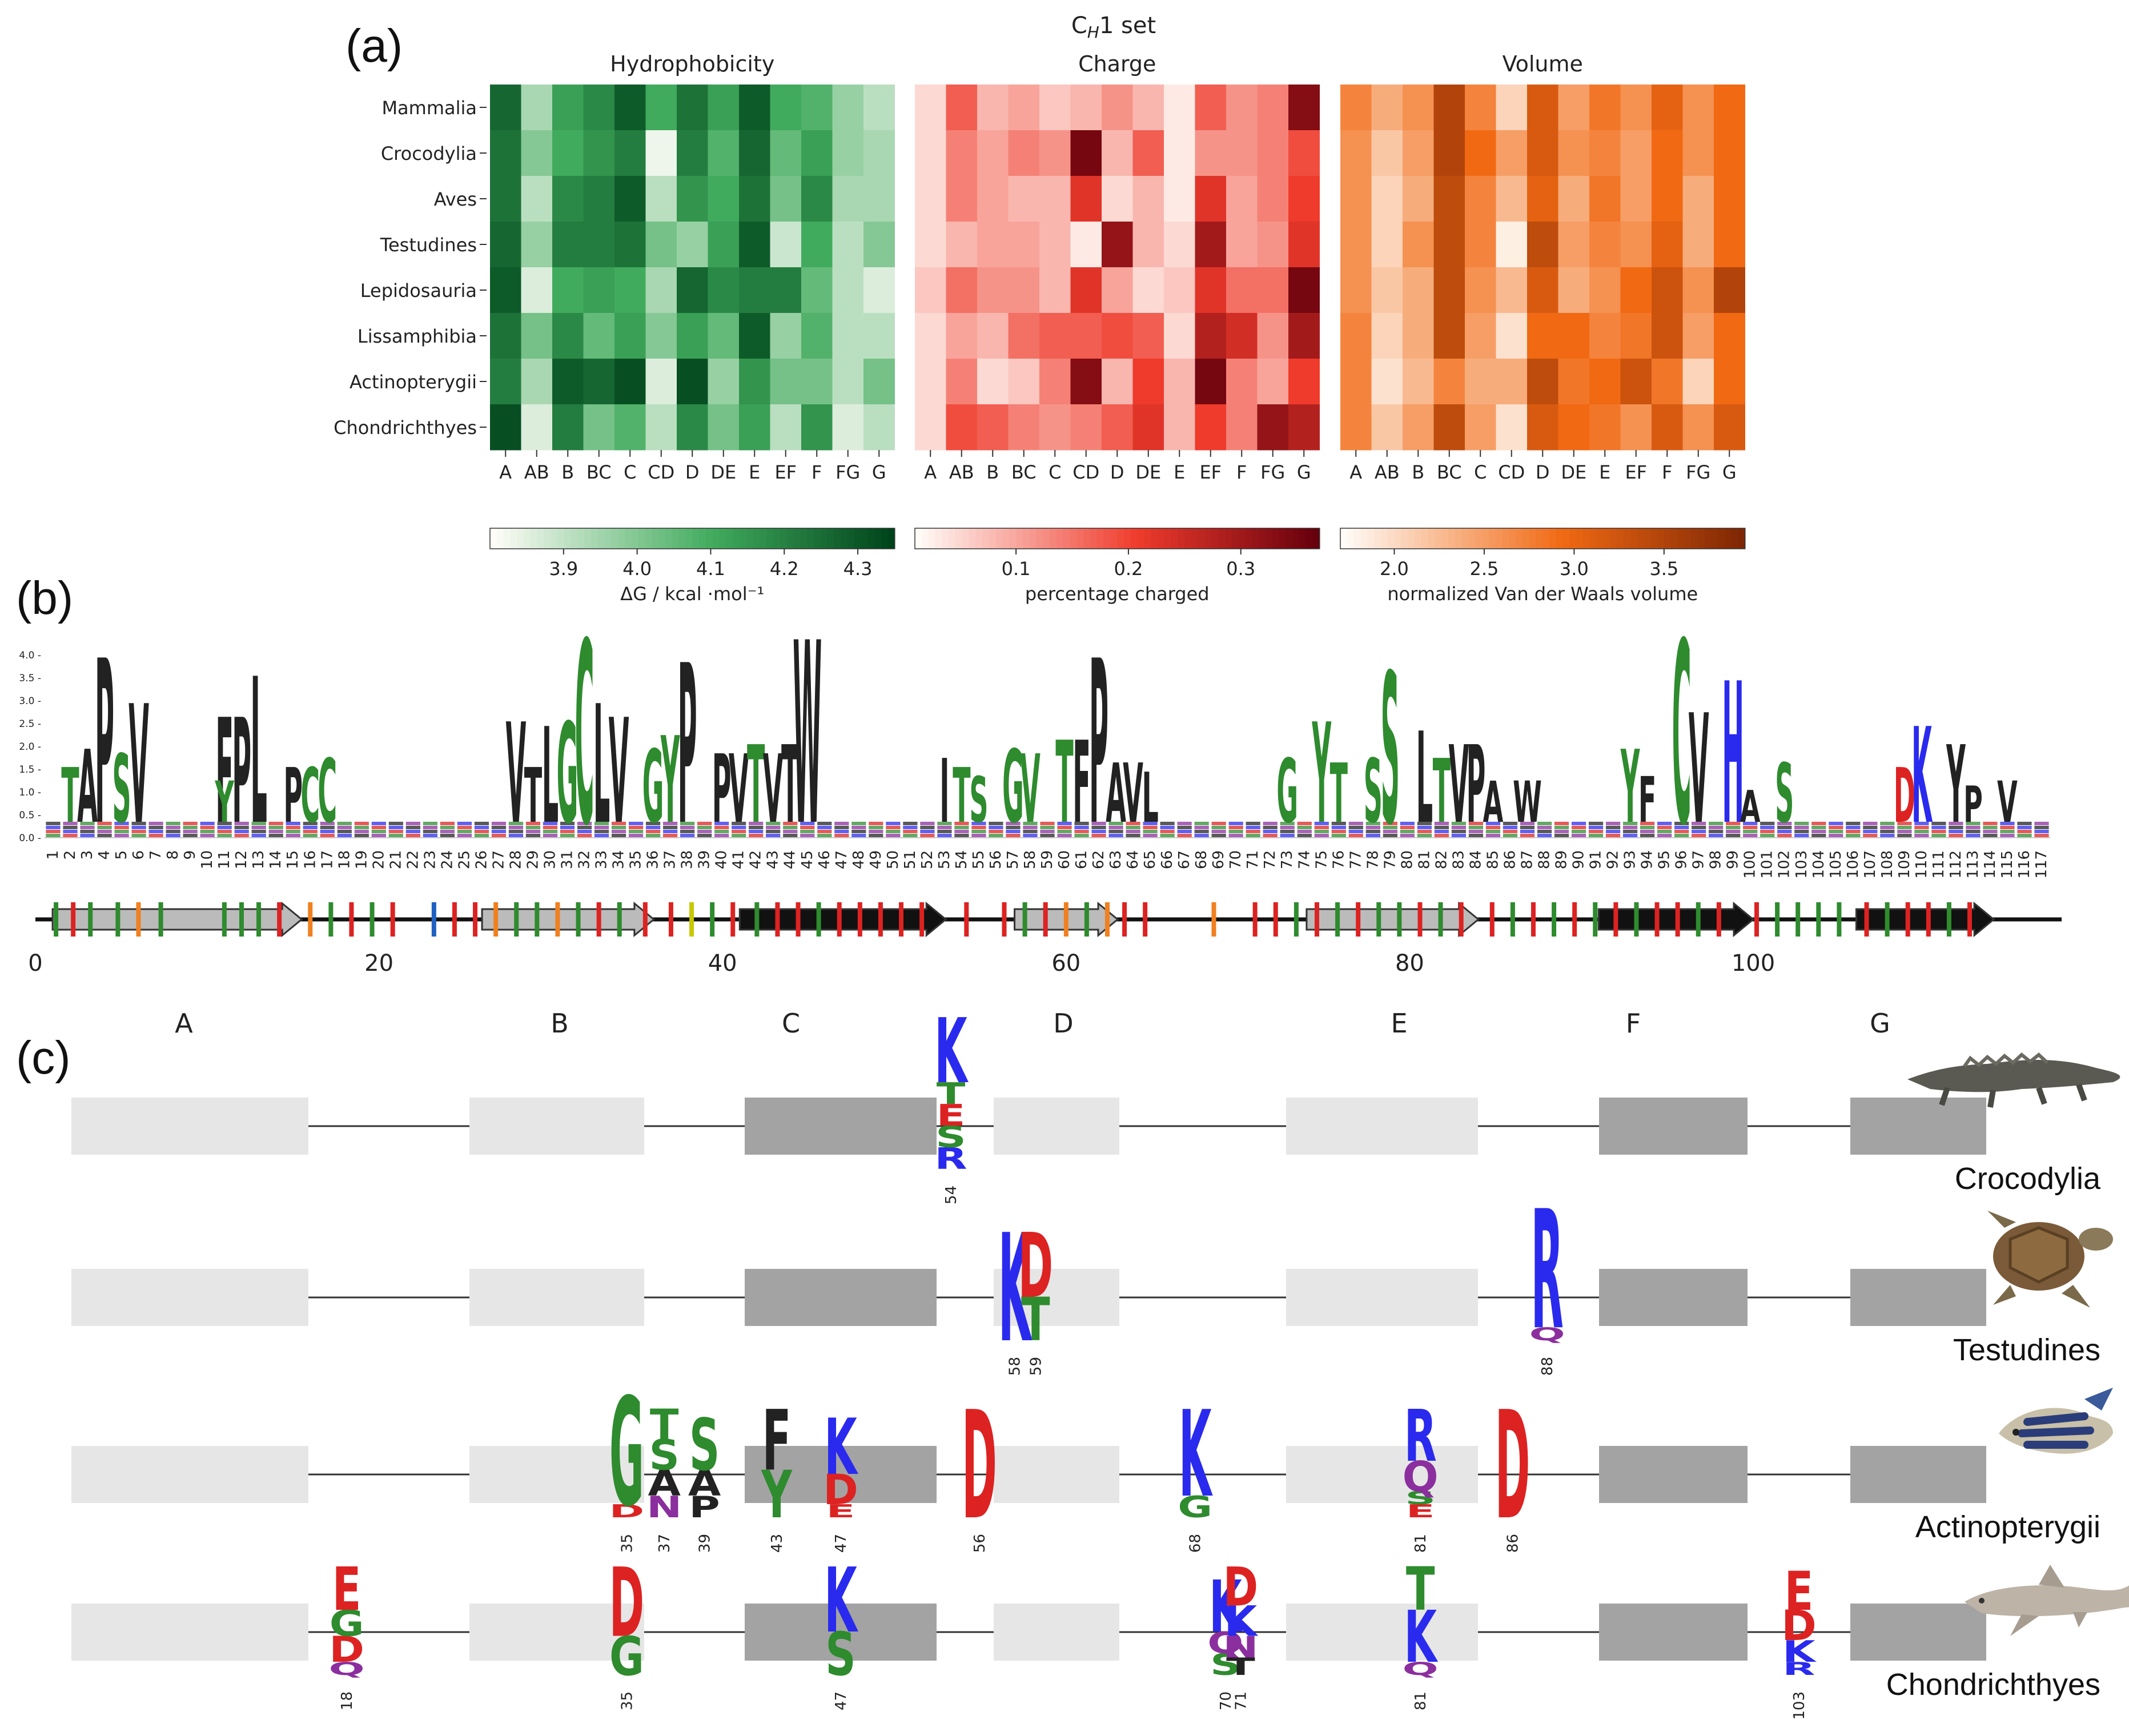  What do you see at coordinates (1420, 1700) in the screenshot?
I see `species-logo-position: 81` at bounding box center [1420, 1700].